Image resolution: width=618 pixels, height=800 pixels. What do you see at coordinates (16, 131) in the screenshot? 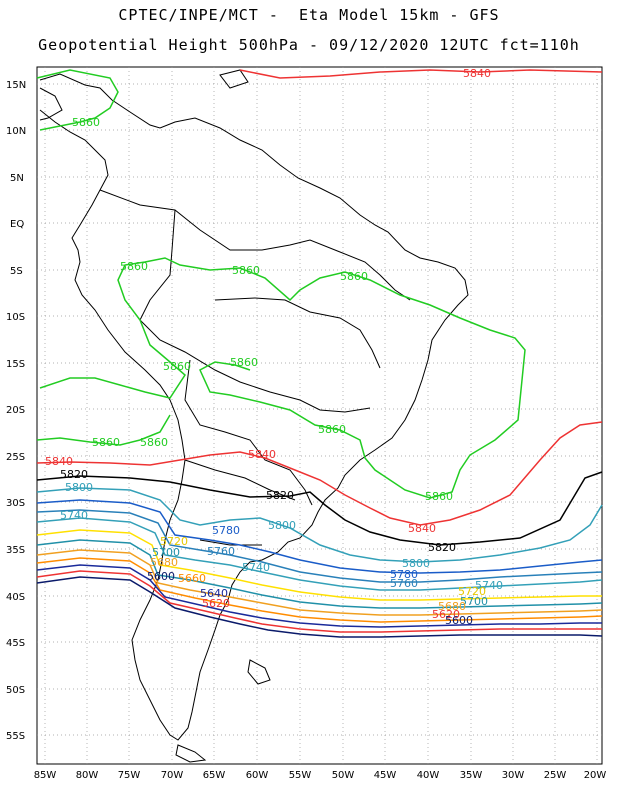
I see `lat-label: 10N` at bounding box center [16, 131].